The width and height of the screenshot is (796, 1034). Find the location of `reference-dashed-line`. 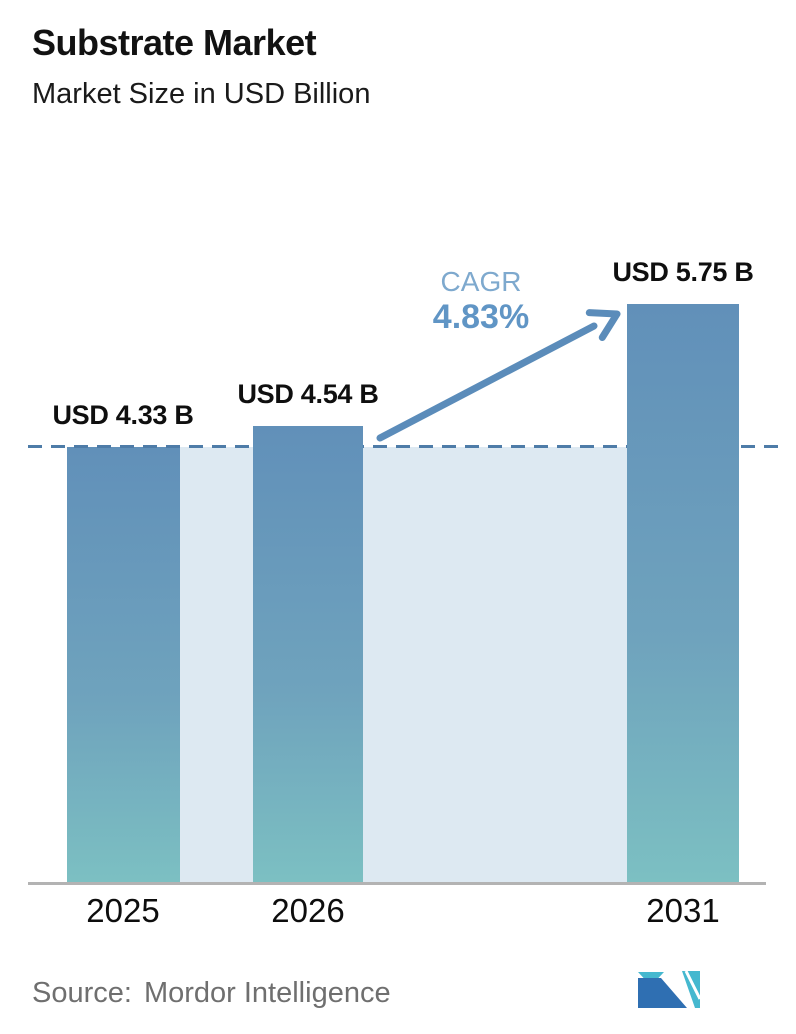

reference-dashed-line is located at coordinates (406, 446).